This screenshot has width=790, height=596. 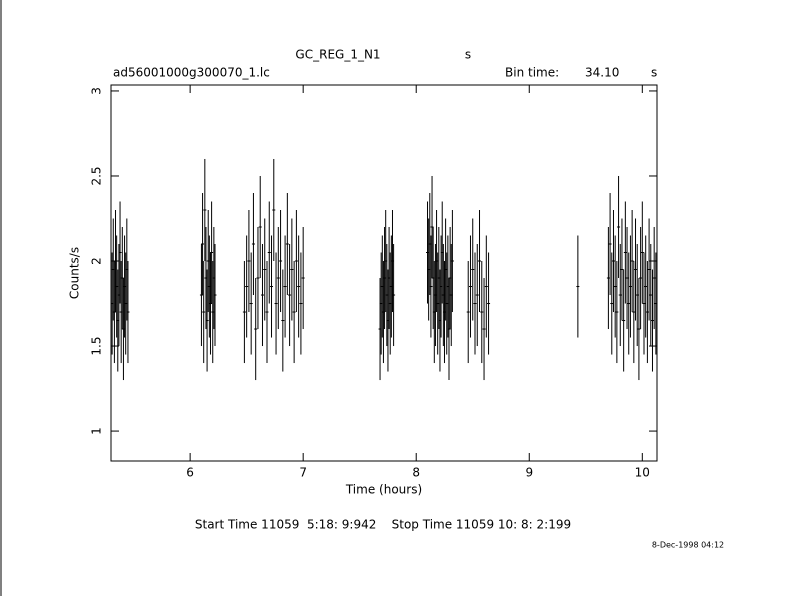 What do you see at coordinates (654, 73) in the screenshot?
I see `bin-time-unit: s` at bounding box center [654, 73].